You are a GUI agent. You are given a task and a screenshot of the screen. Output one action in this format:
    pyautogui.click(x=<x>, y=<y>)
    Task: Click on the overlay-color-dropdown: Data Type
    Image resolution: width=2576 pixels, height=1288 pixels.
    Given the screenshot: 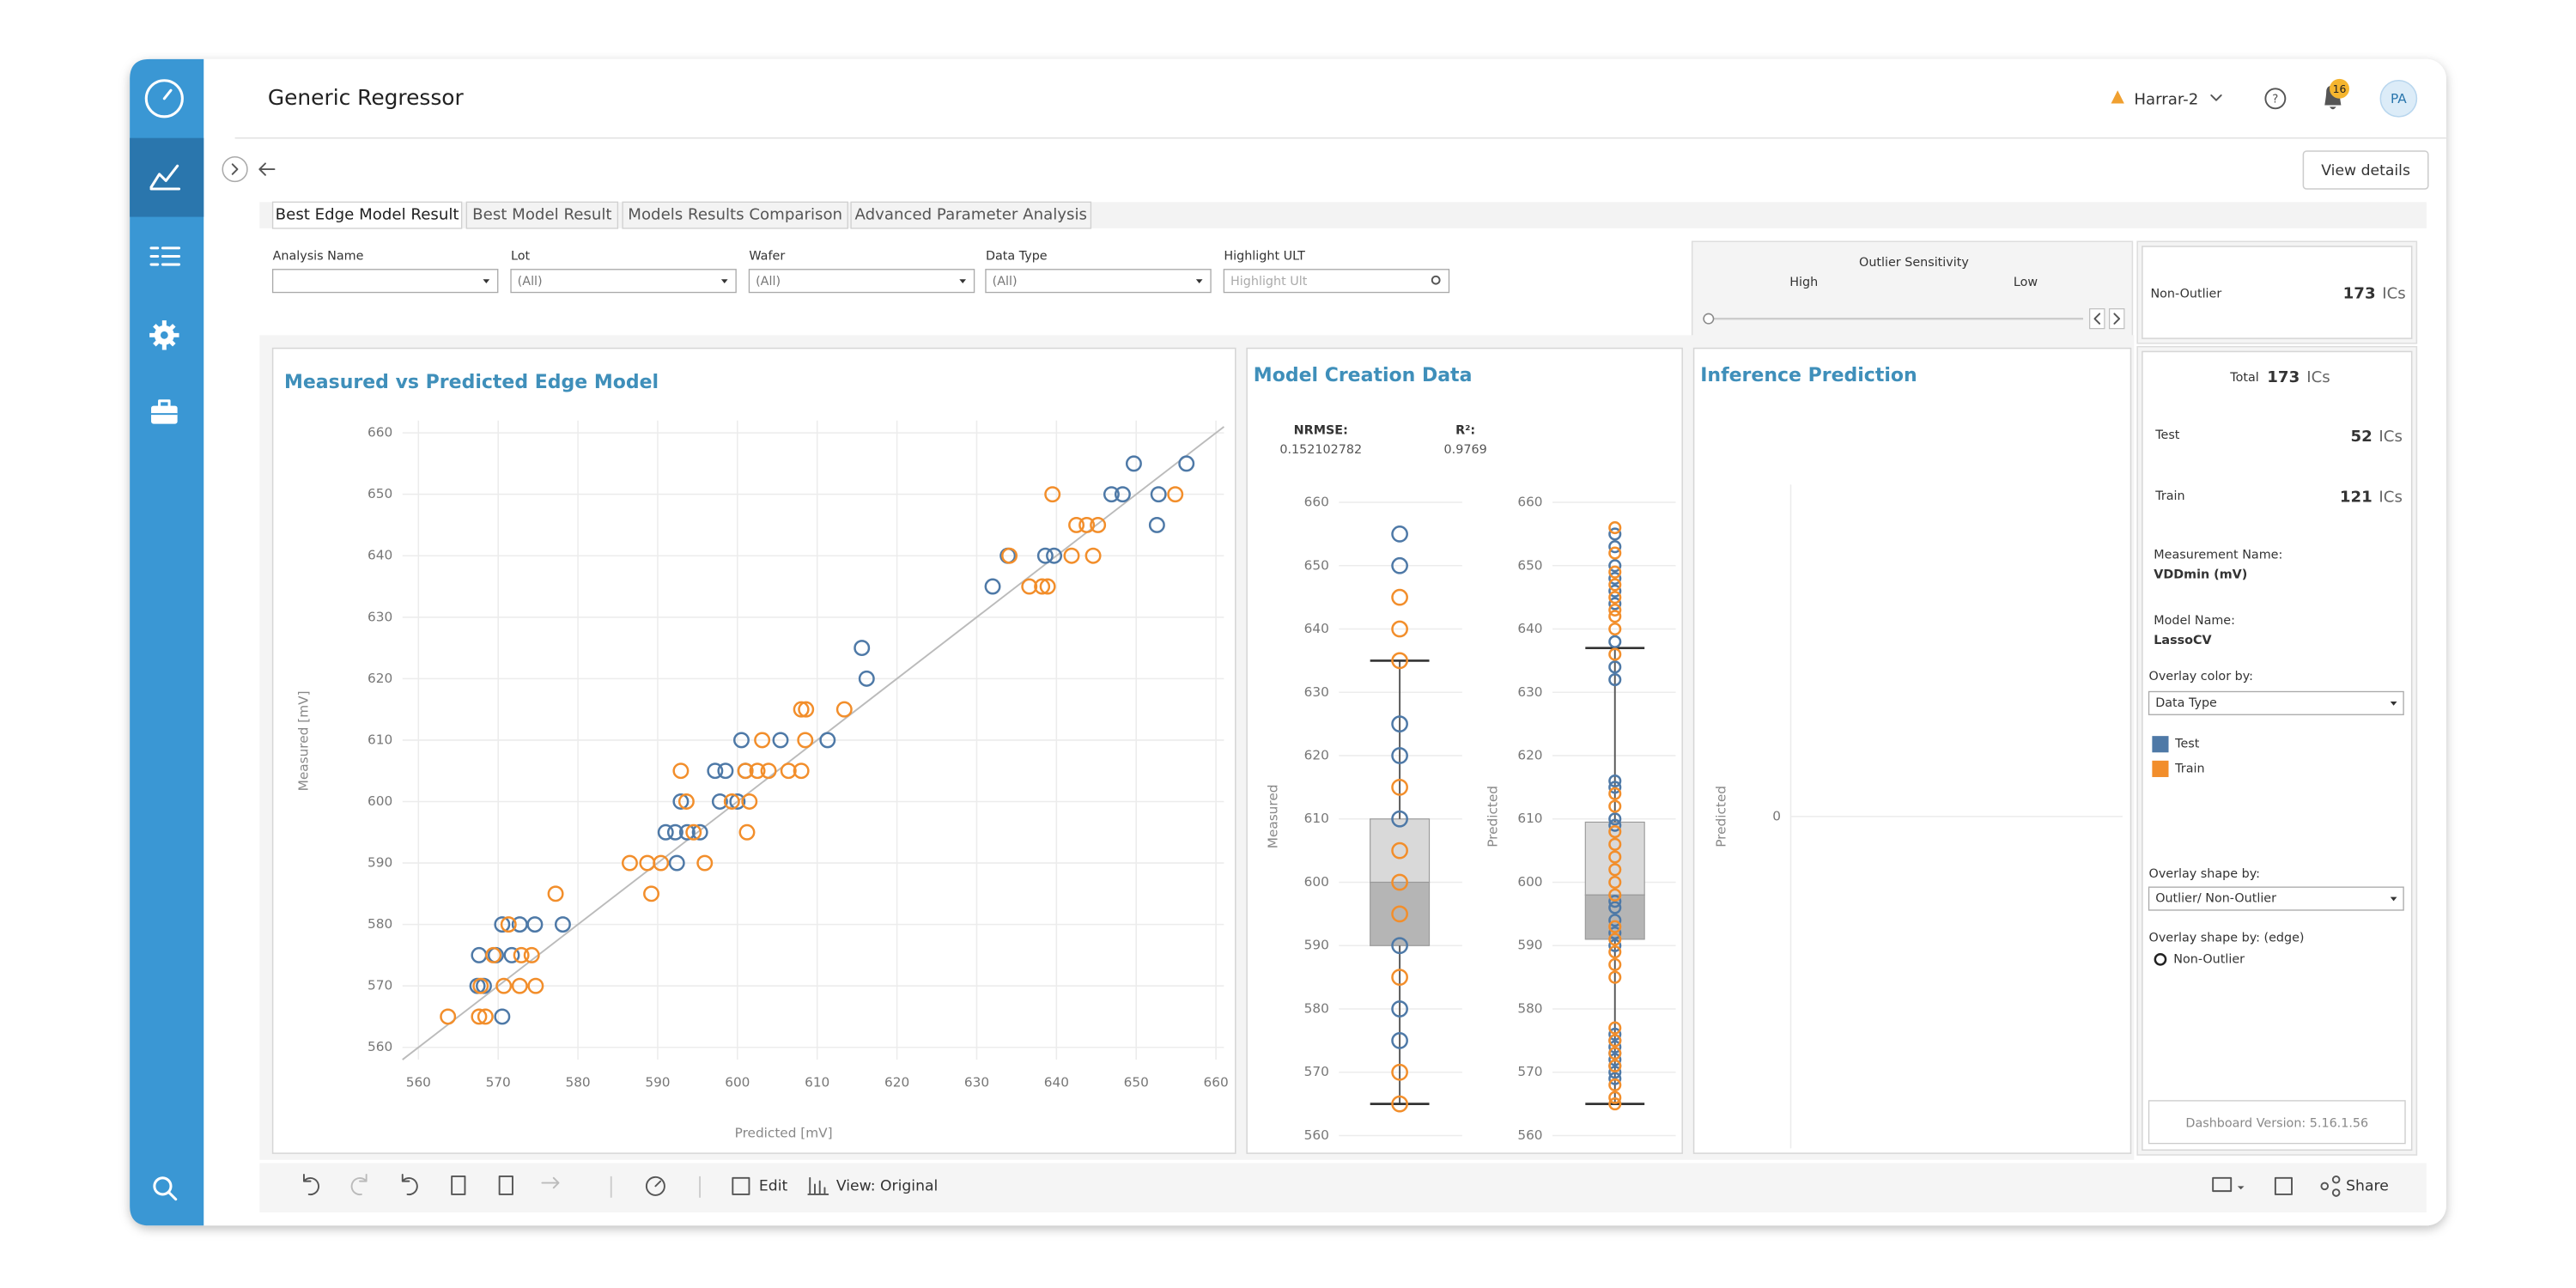 What is the action you would take?
    pyautogui.click(x=2276, y=702)
    